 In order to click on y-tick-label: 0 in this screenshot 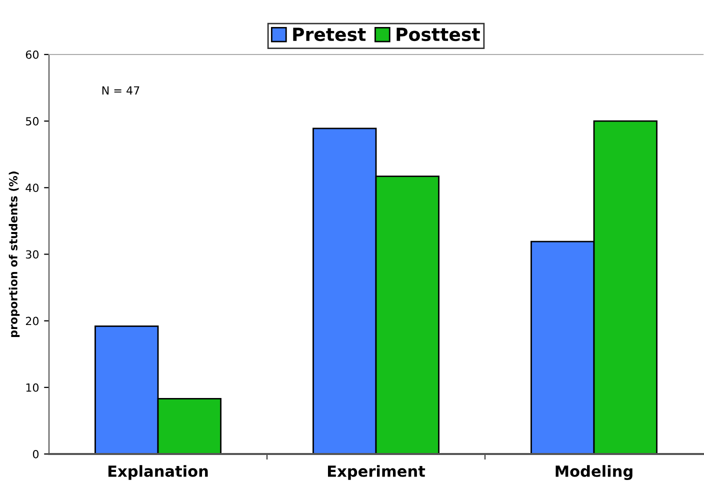, I will do `click(35, 454)`.